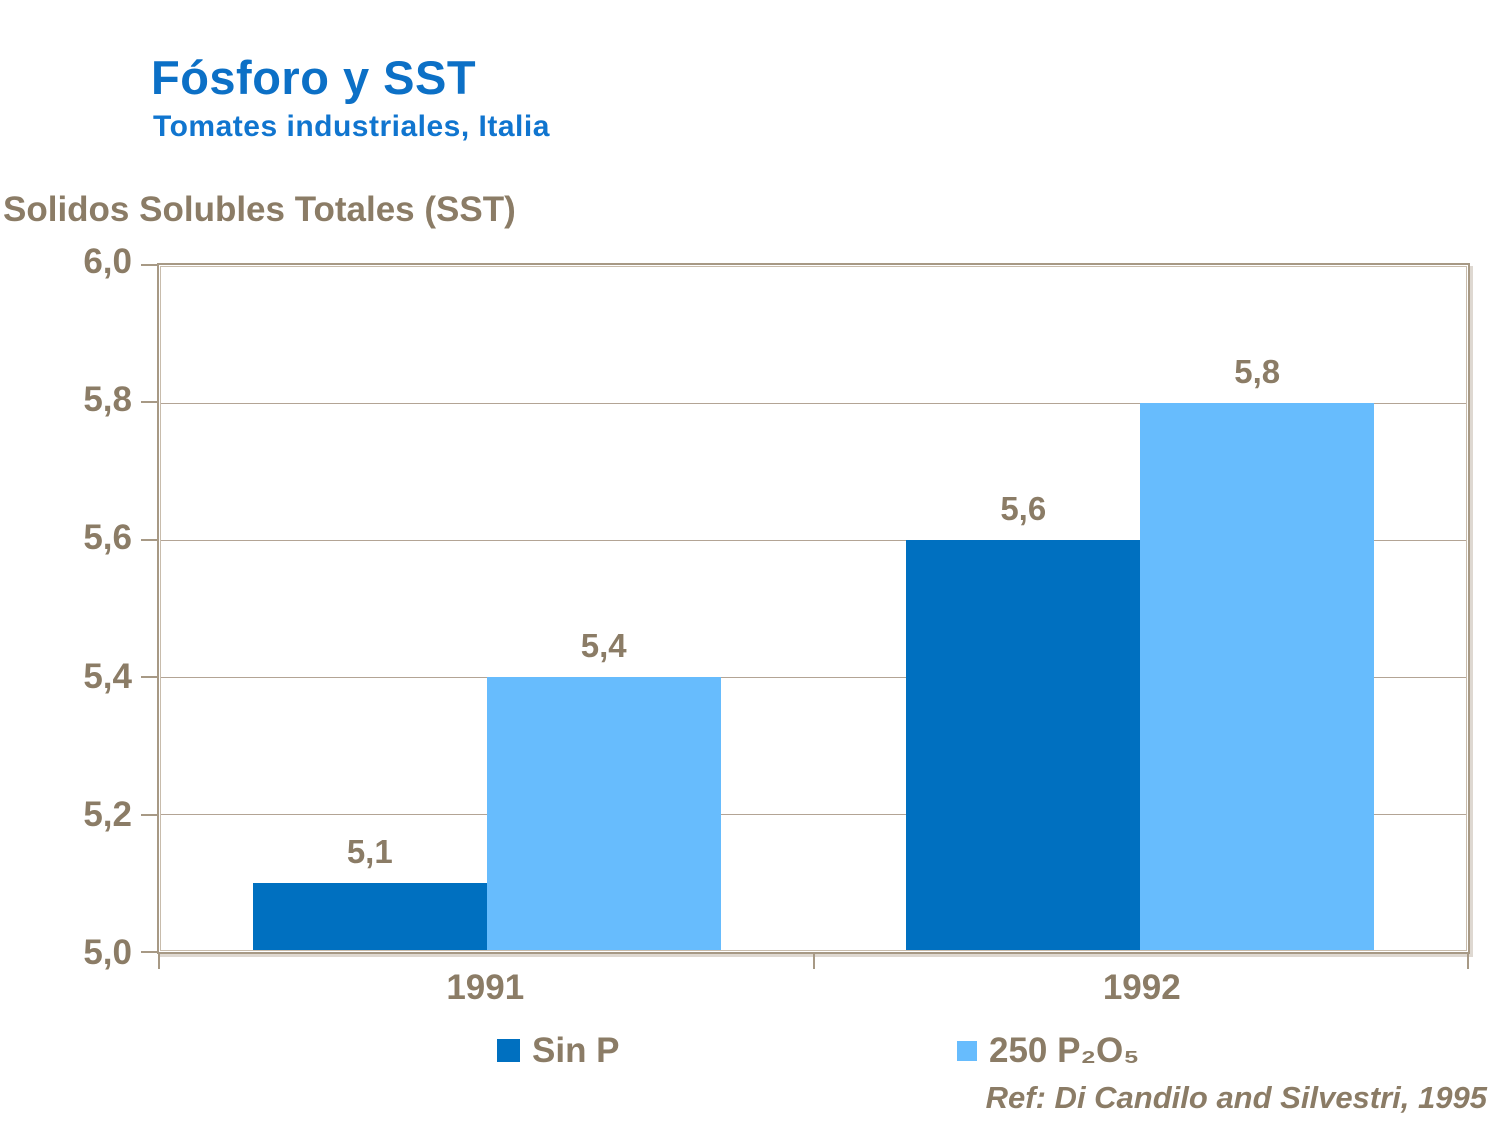  I want to click on y-axis-title: Solidos Solubles Totales (SST), so click(259, 209).